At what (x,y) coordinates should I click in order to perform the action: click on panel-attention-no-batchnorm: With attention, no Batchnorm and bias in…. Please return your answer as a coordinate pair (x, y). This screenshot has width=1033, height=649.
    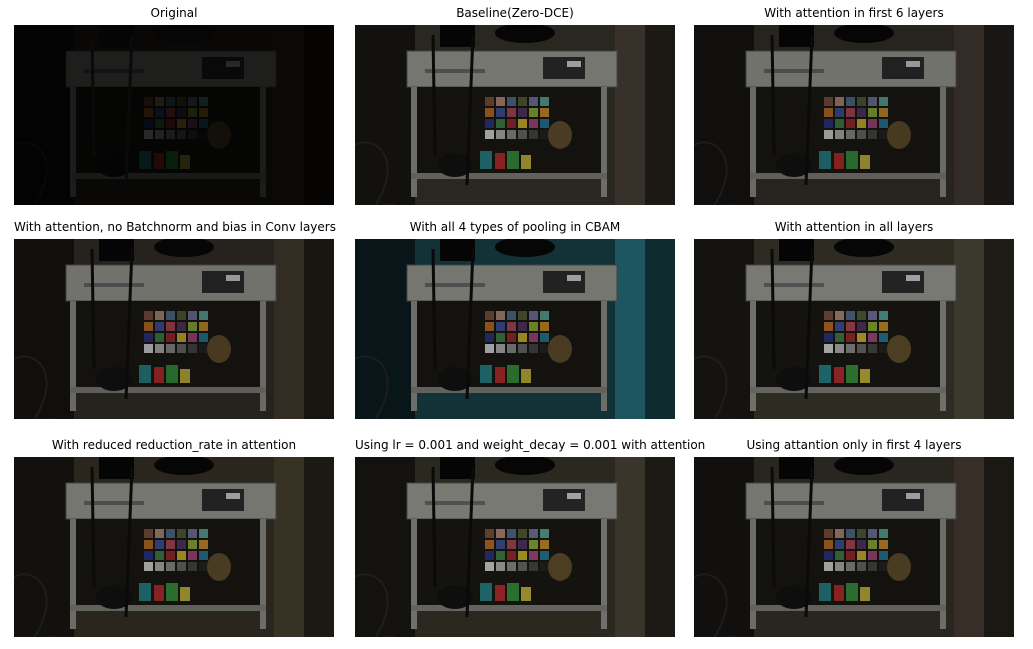
    Looking at the image, I should click on (175, 318).